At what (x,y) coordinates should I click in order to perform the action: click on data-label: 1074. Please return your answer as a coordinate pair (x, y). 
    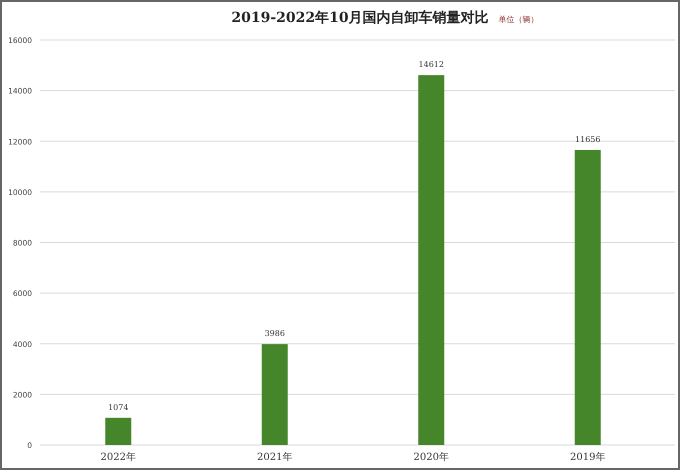
    Looking at the image, I should click on (118, 407).